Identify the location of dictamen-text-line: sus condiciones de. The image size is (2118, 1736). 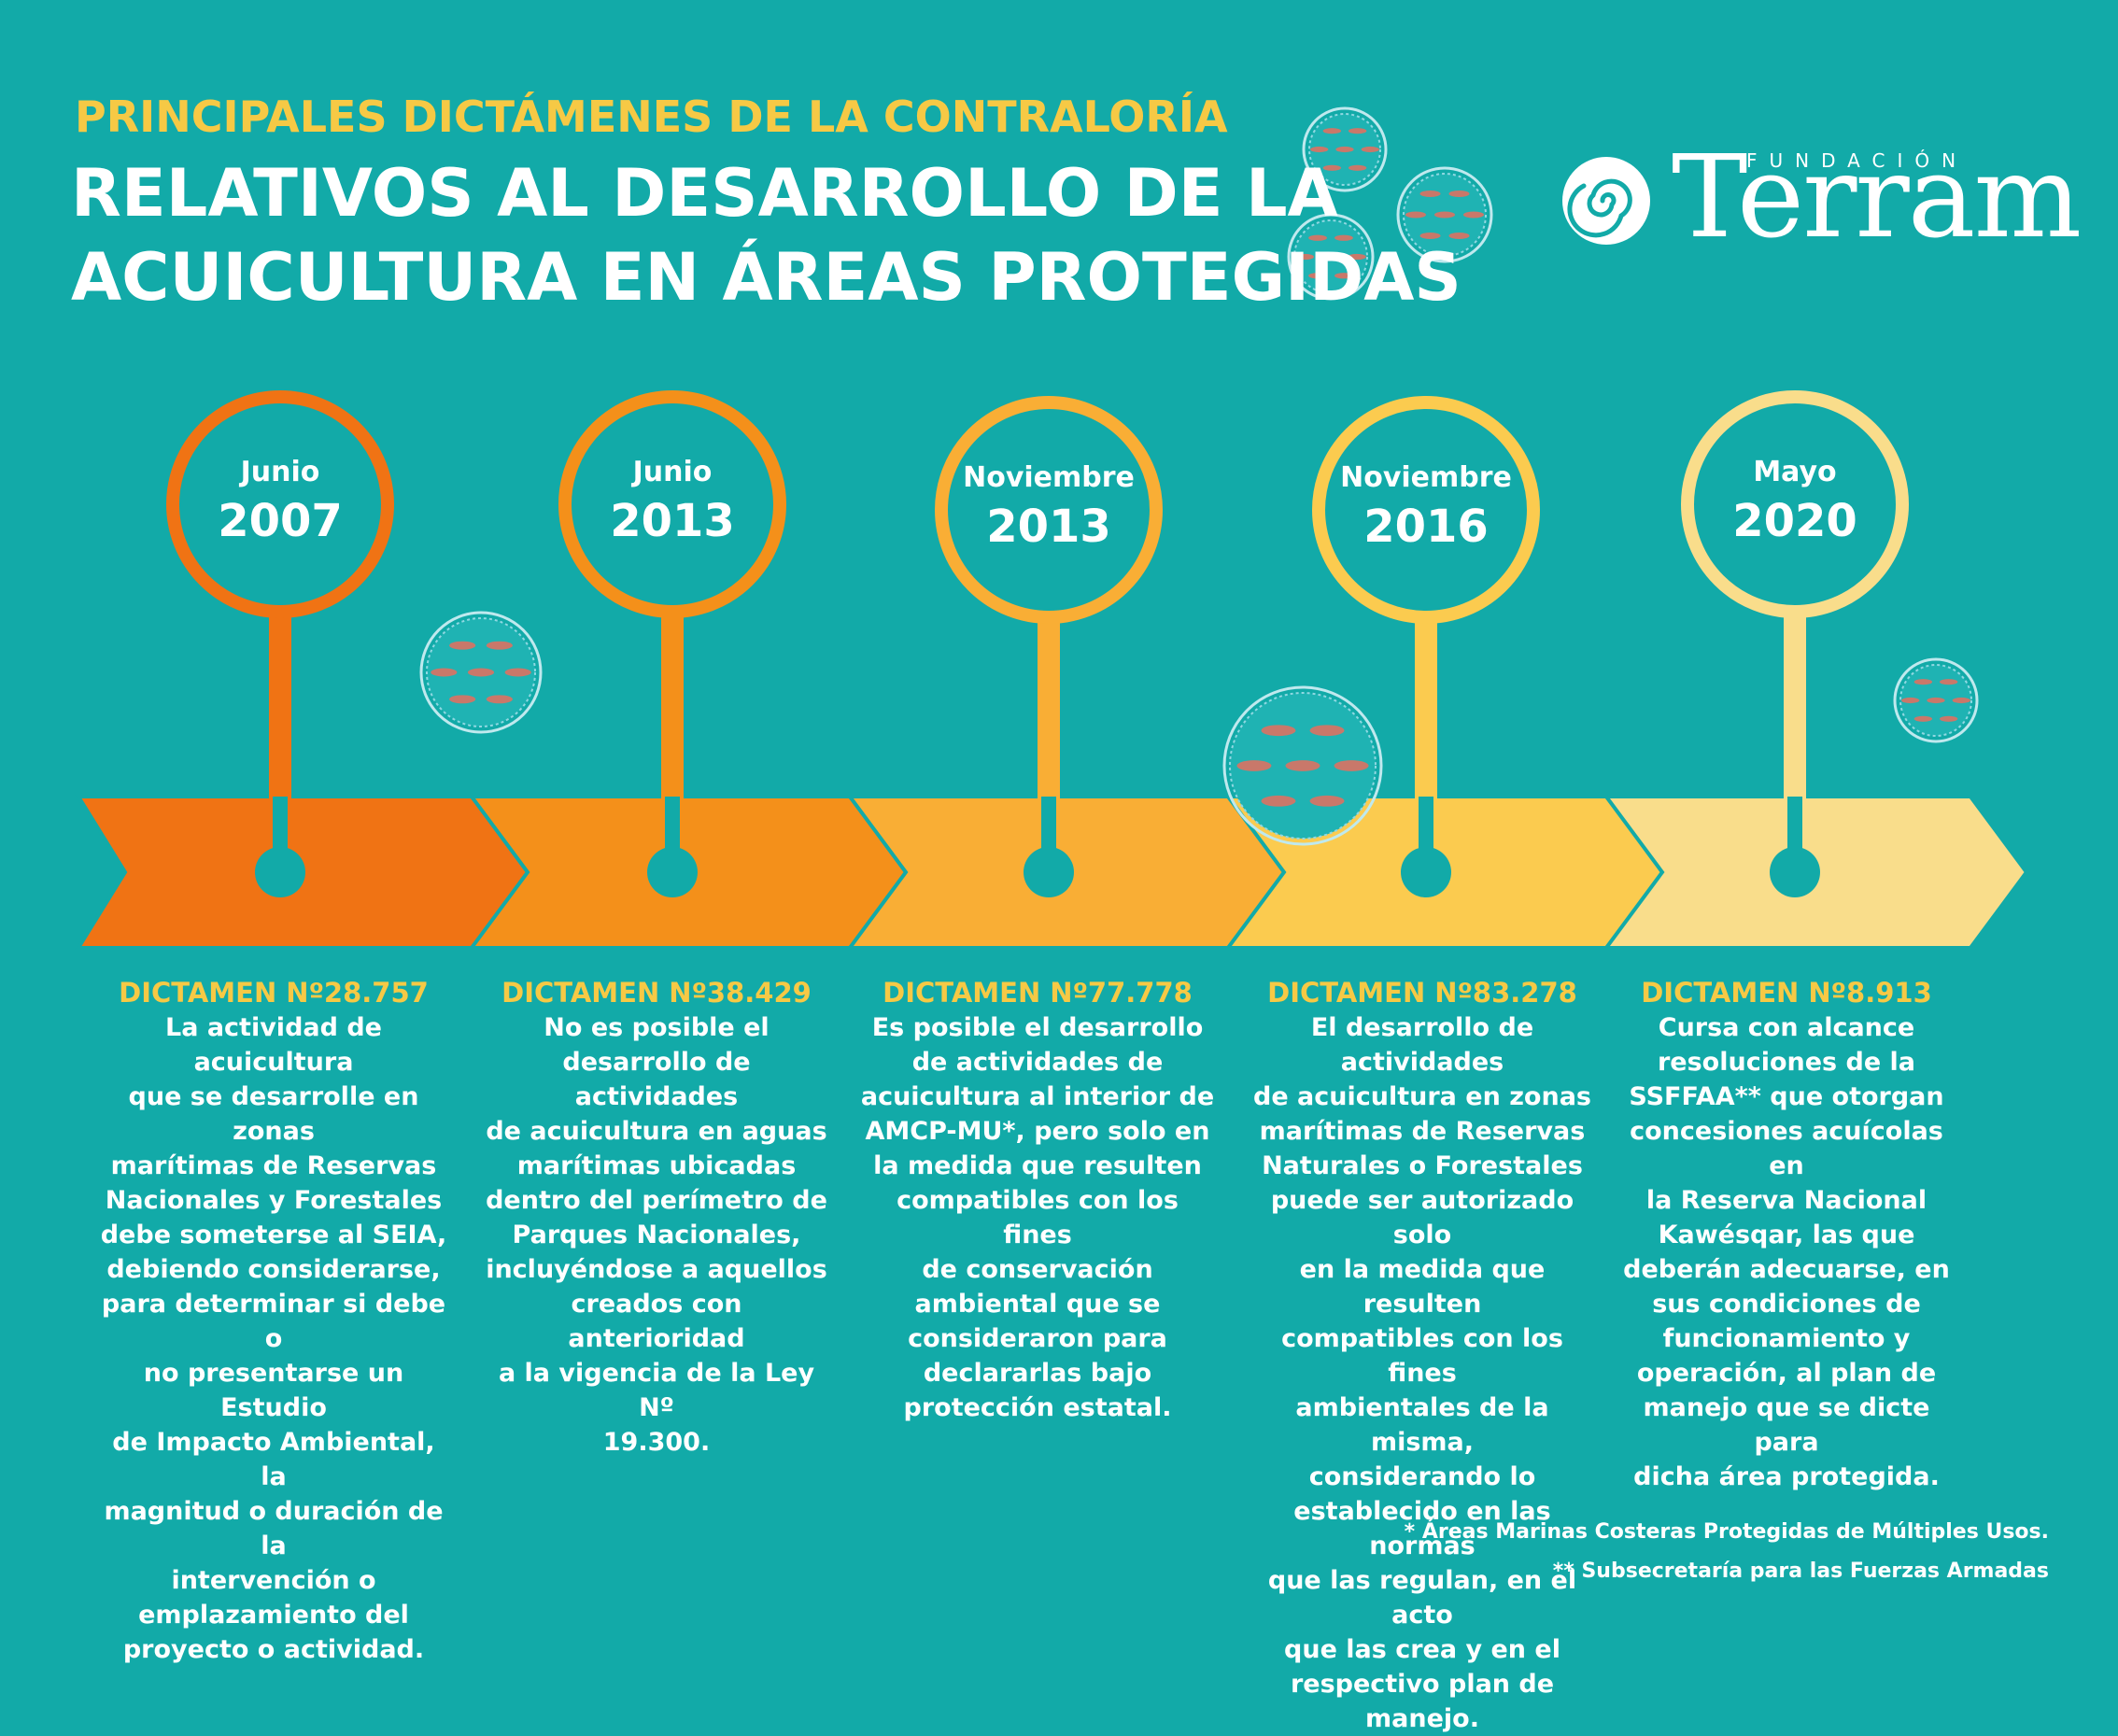
(1786, 1304).